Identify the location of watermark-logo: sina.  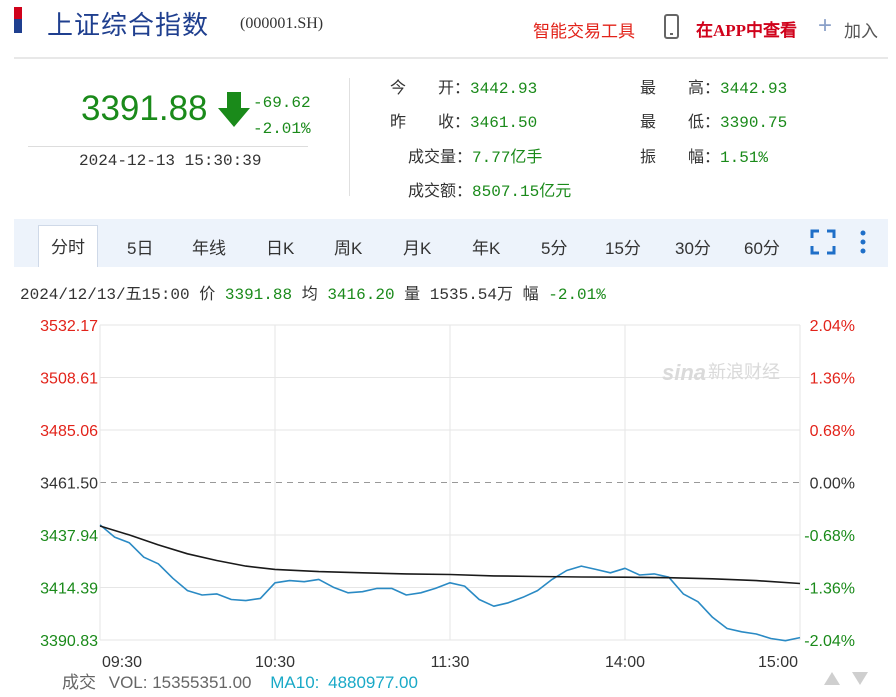
(684, 372).